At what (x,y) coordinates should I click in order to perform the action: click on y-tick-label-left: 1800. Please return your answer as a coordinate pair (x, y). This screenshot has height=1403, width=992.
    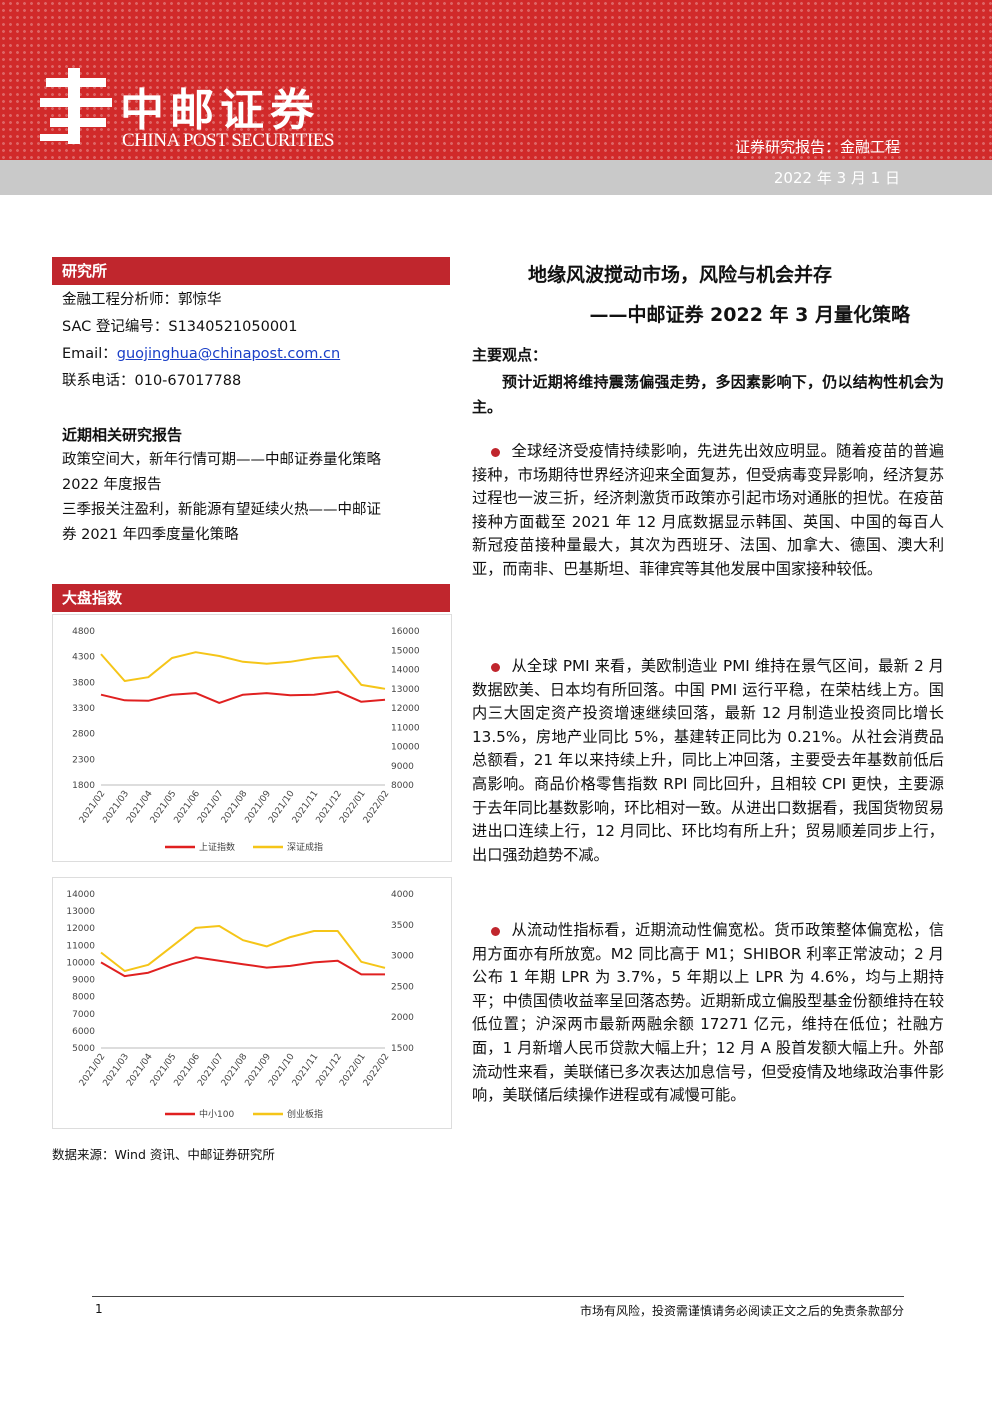
    Looking at the image, I should click on (83, 786).